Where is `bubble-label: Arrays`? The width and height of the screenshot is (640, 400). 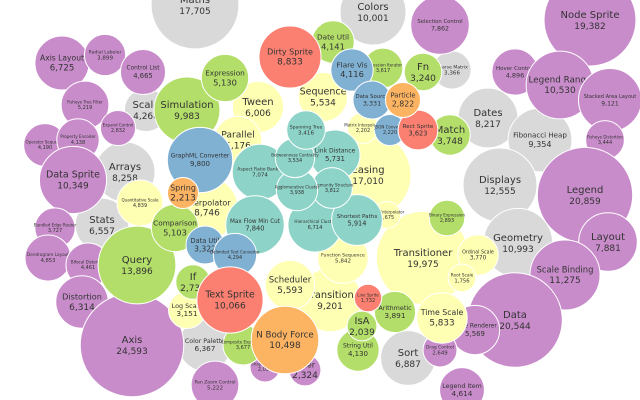
bubble-label: Arrays is located at coordinates (125, 167).